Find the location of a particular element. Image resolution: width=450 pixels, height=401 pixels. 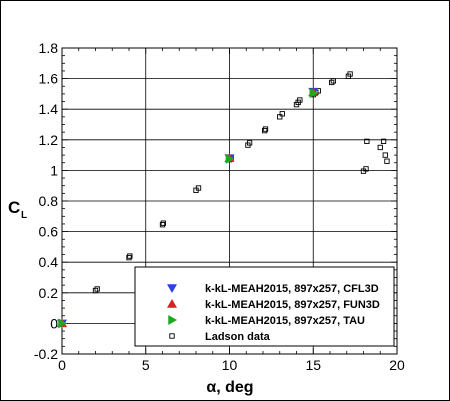

x-tick-label: 5 is located at coordinates (146, 365).